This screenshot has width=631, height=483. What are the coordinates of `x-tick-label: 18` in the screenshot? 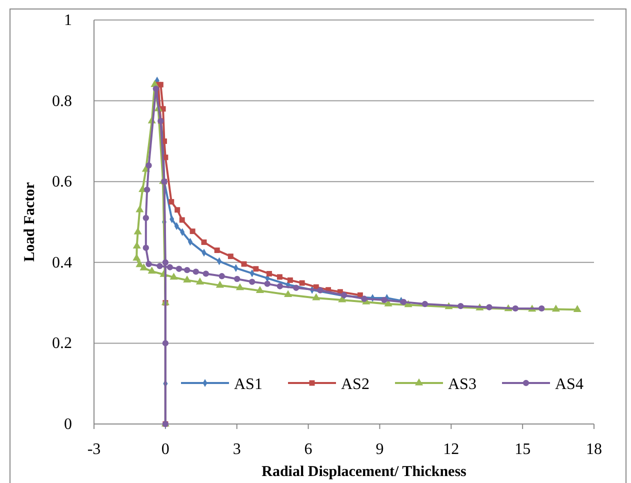 It's located at (594, 449).